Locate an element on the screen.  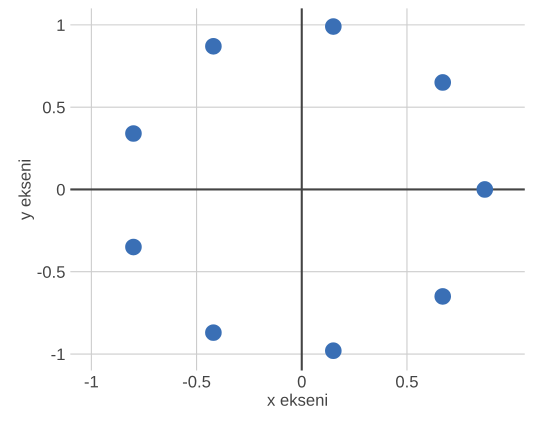
x-tick-label: -1 is located at coordinates (91, 382).